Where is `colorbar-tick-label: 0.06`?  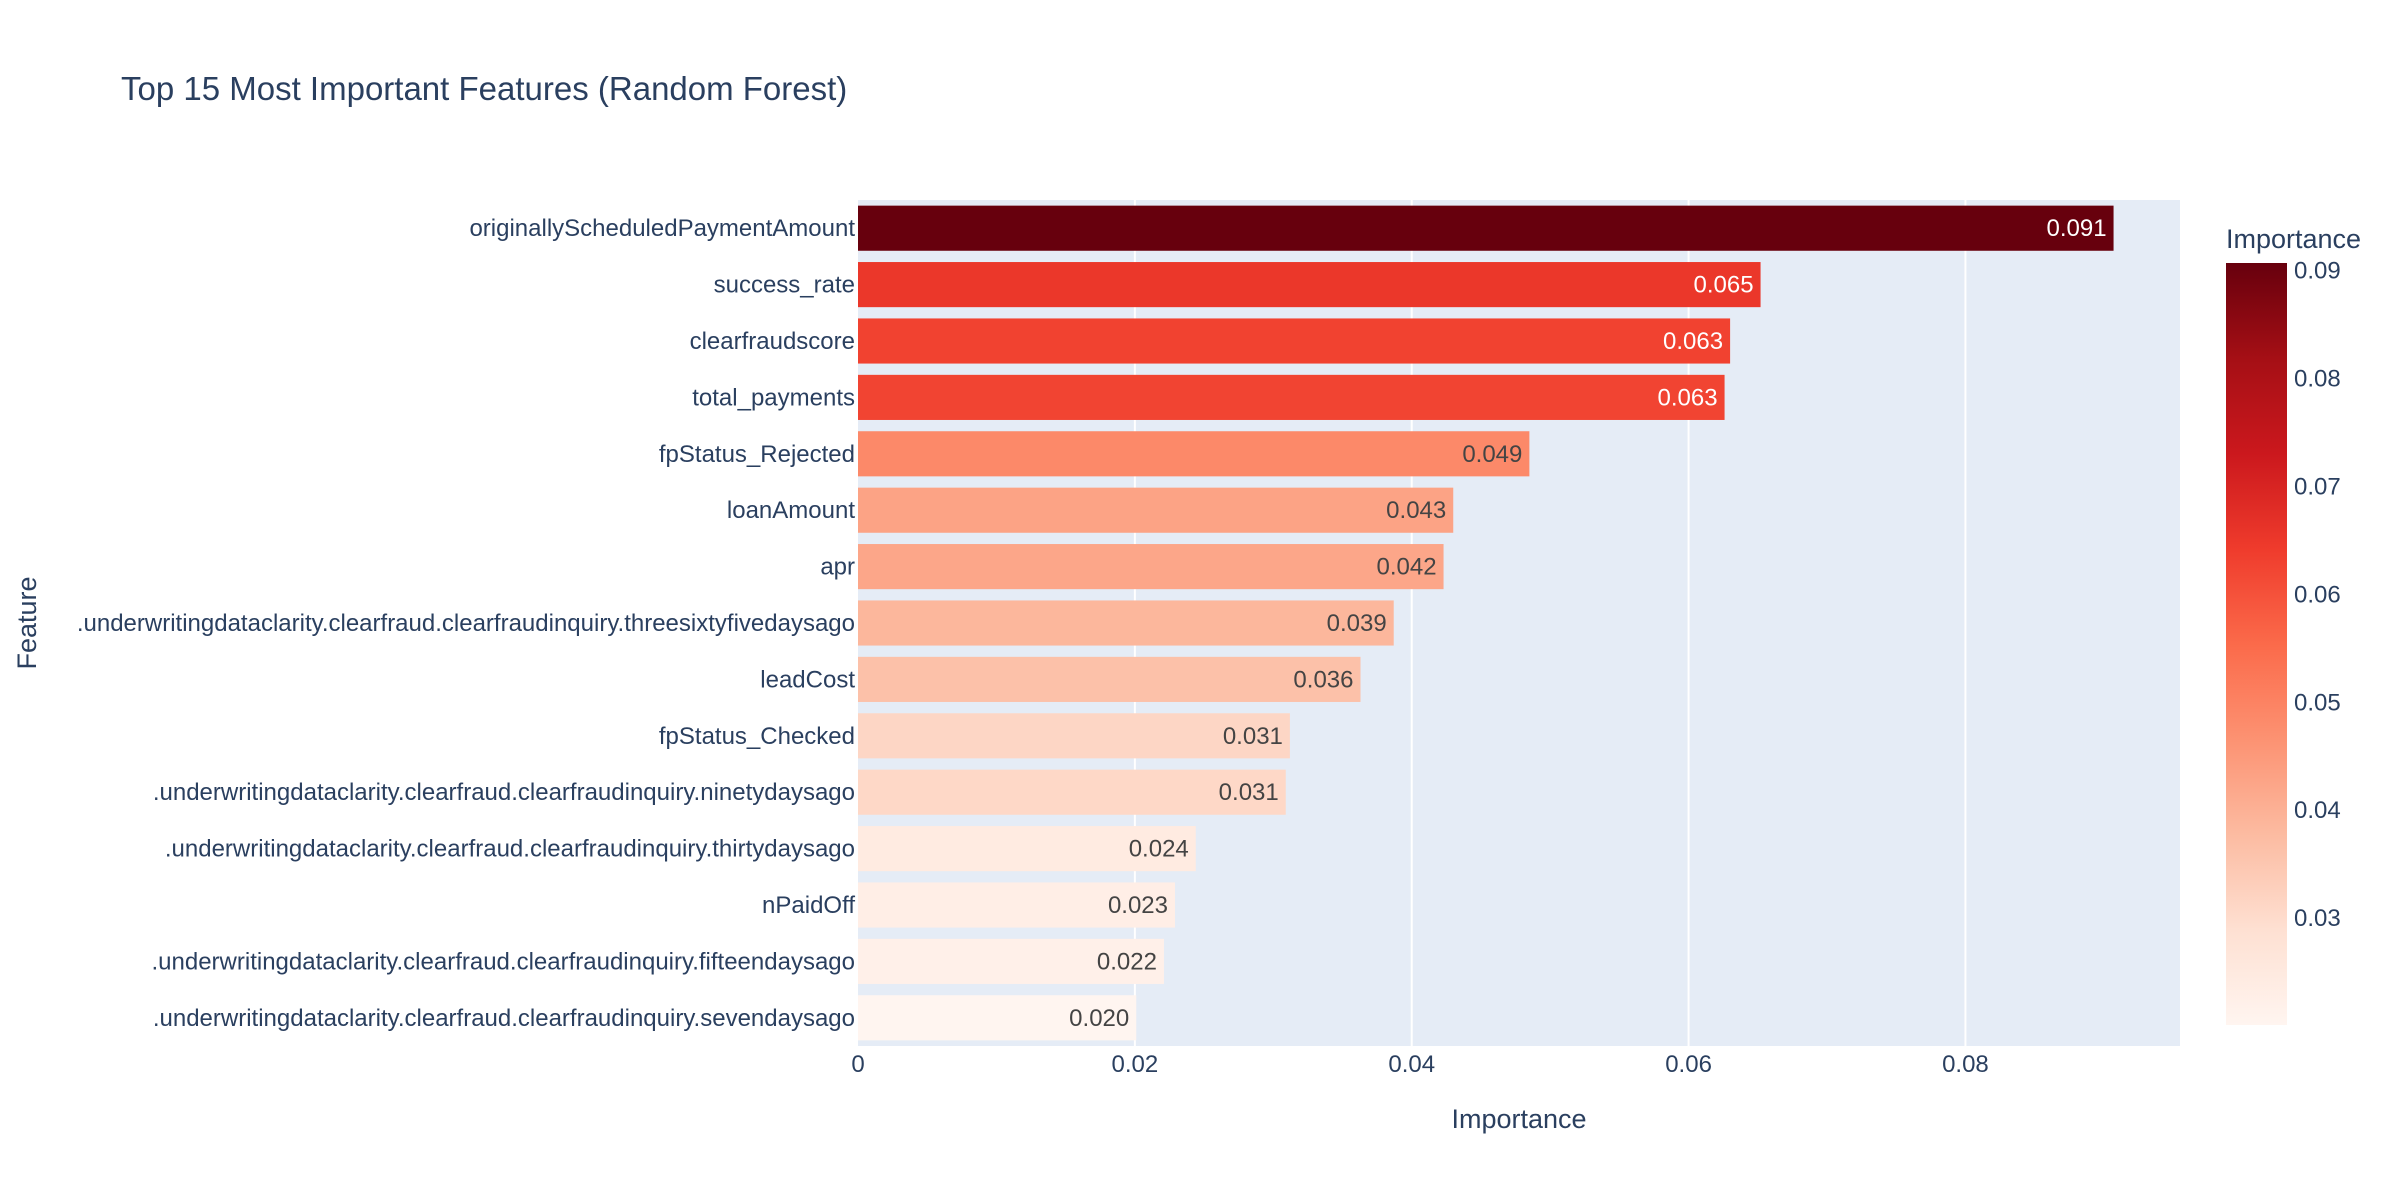
colorbar-tick-label: 0.06 is located at coordinates (2317, 594).